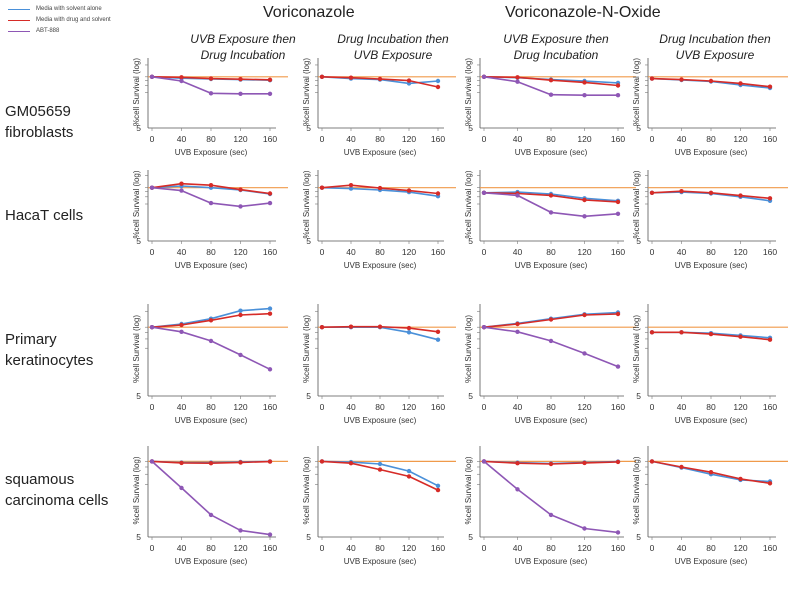  Describe the element at coordinates (682, 139) in the screenshot. I see `x-tick-label-r1c4: 40` at that location.